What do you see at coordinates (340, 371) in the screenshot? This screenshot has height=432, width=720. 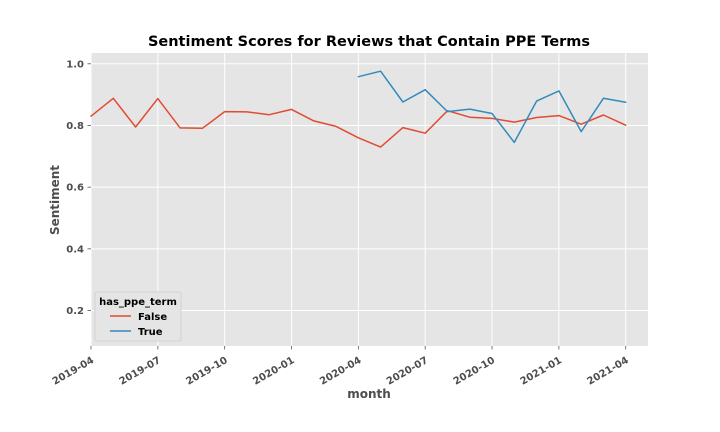 I see `x-tick-label: 2020-04` at bounding box center [340, 371].